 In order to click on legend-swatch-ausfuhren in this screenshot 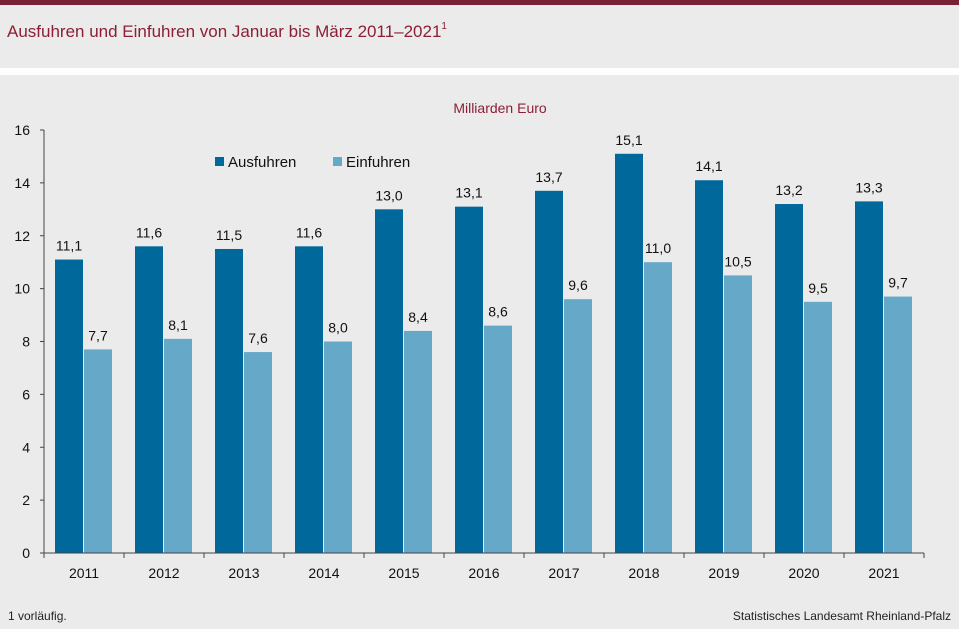, I will do `click(219, 161)`.